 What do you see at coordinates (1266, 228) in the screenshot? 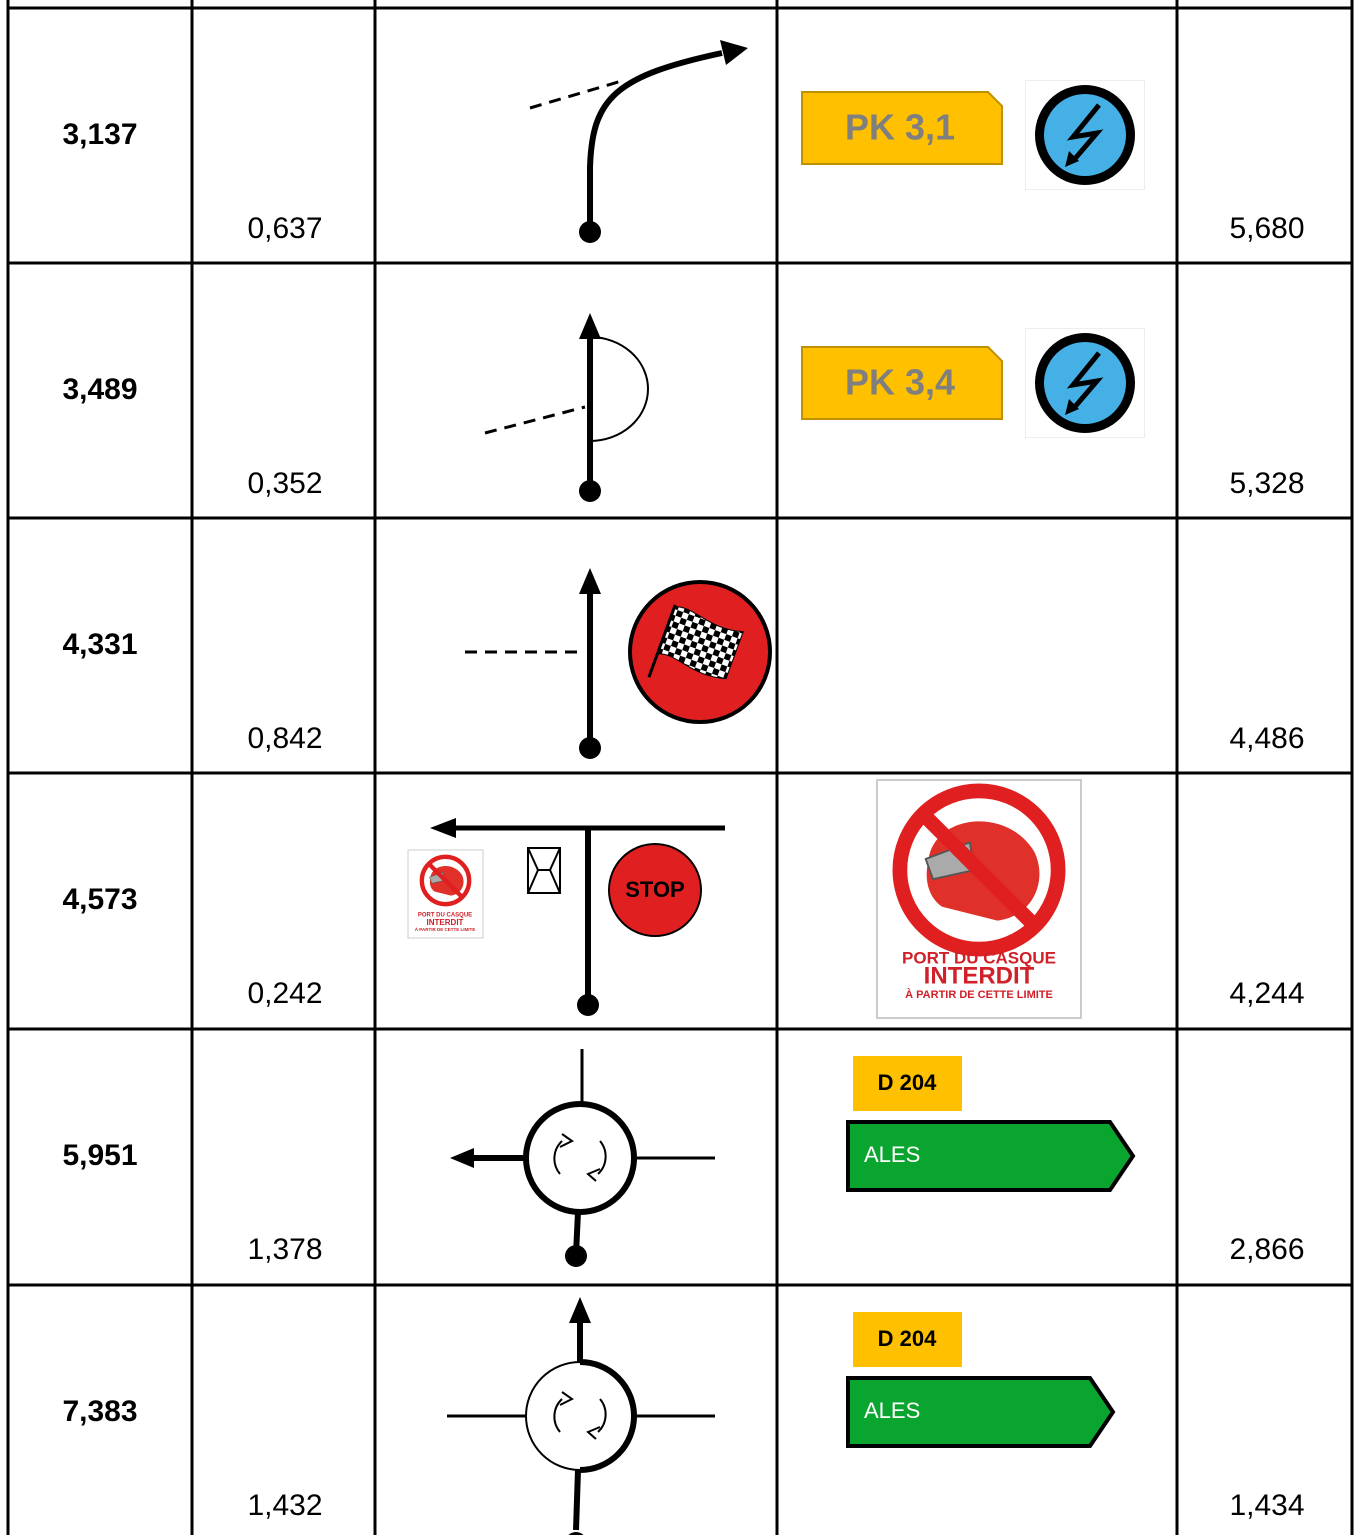
I see `remaining-distance: 5,680` at bounding box center [1266, 228].